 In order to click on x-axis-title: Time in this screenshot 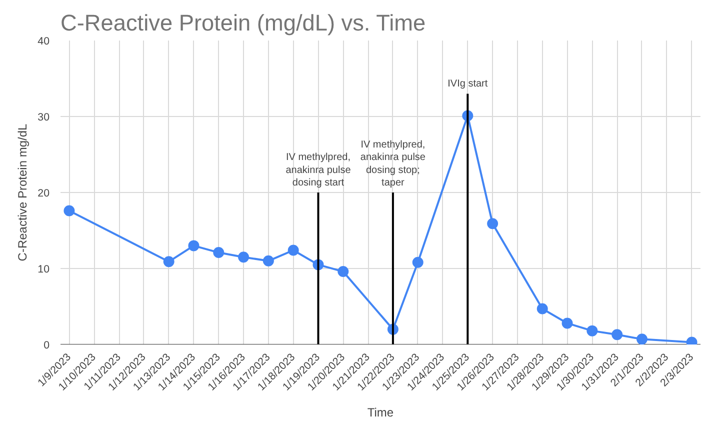, I will do `click(380, 412)`.